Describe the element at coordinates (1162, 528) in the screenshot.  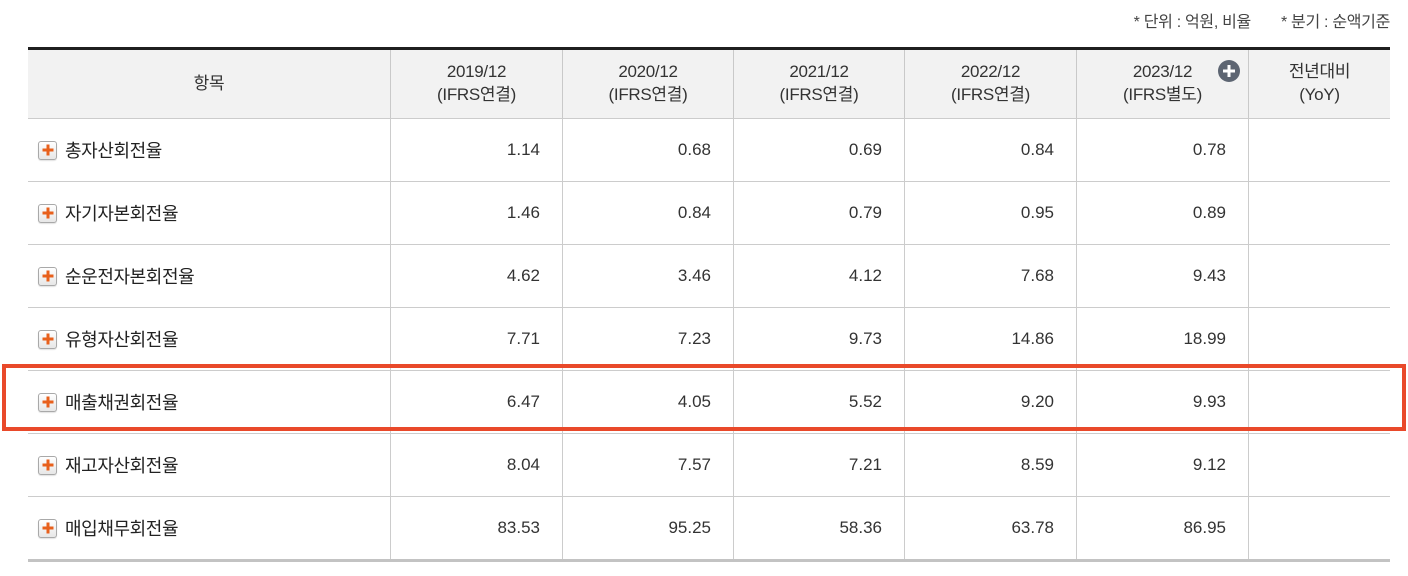
I see `value-cell: 86.95` at that location.